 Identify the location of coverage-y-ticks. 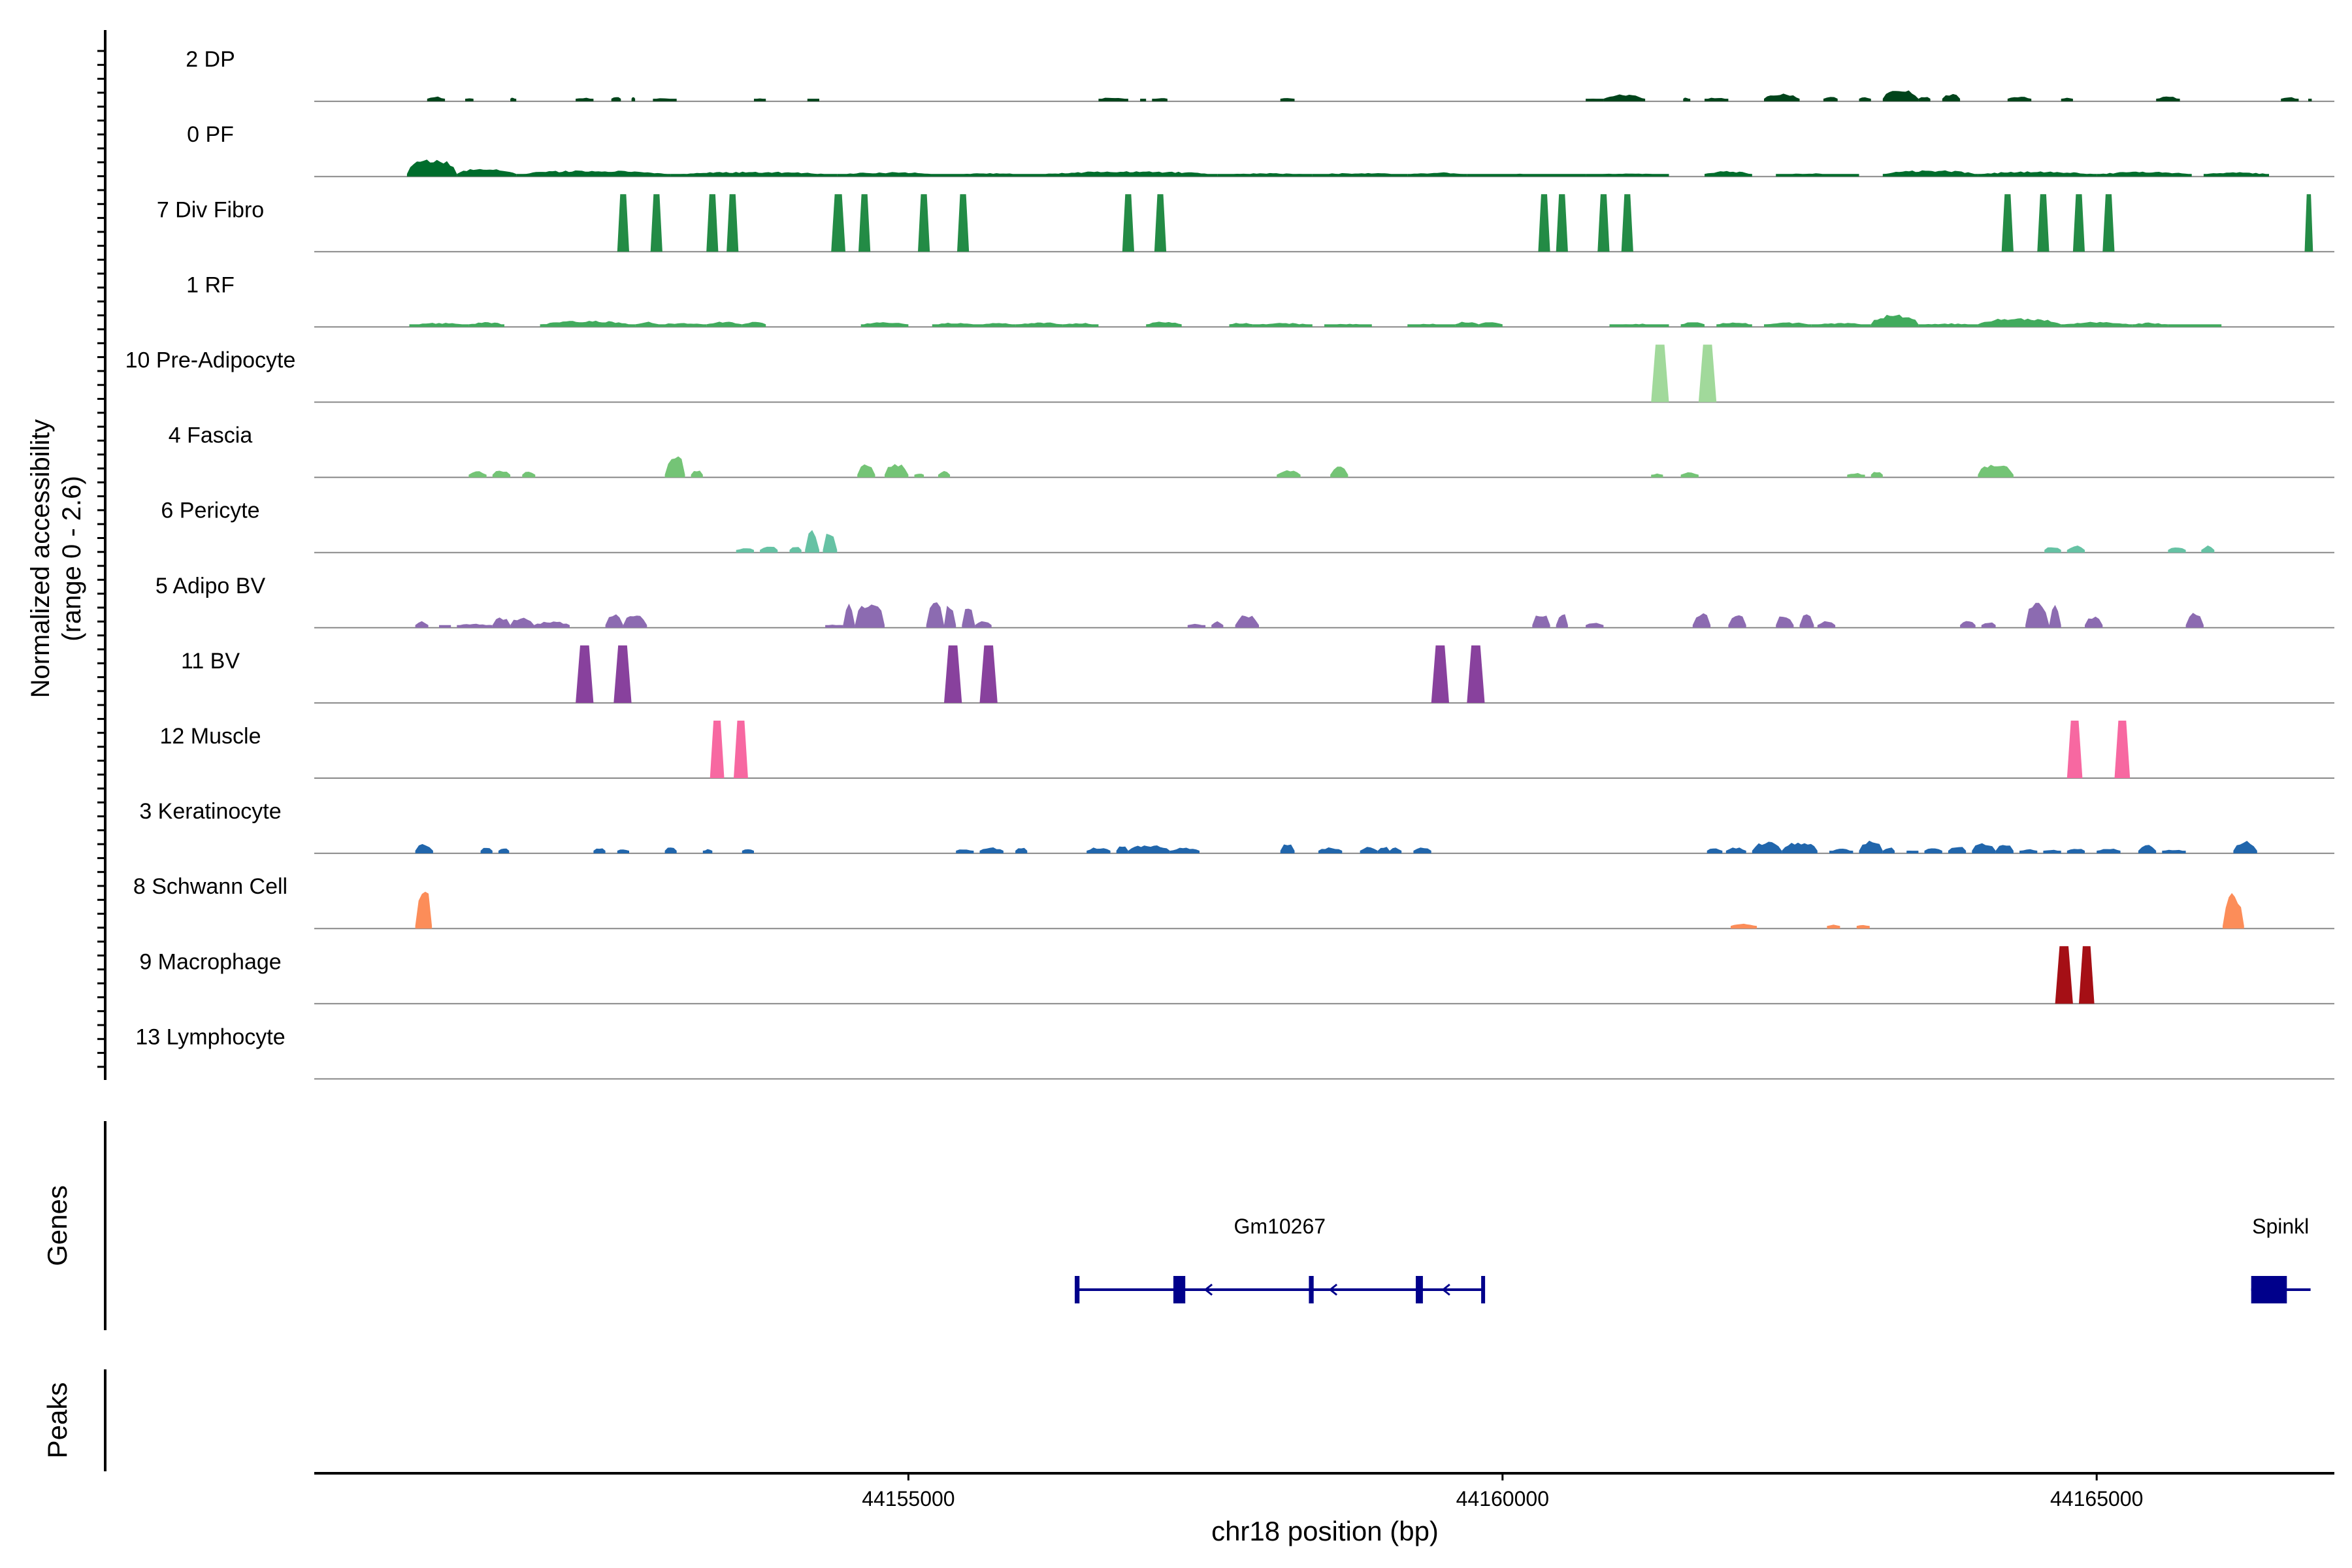
(101, 559).